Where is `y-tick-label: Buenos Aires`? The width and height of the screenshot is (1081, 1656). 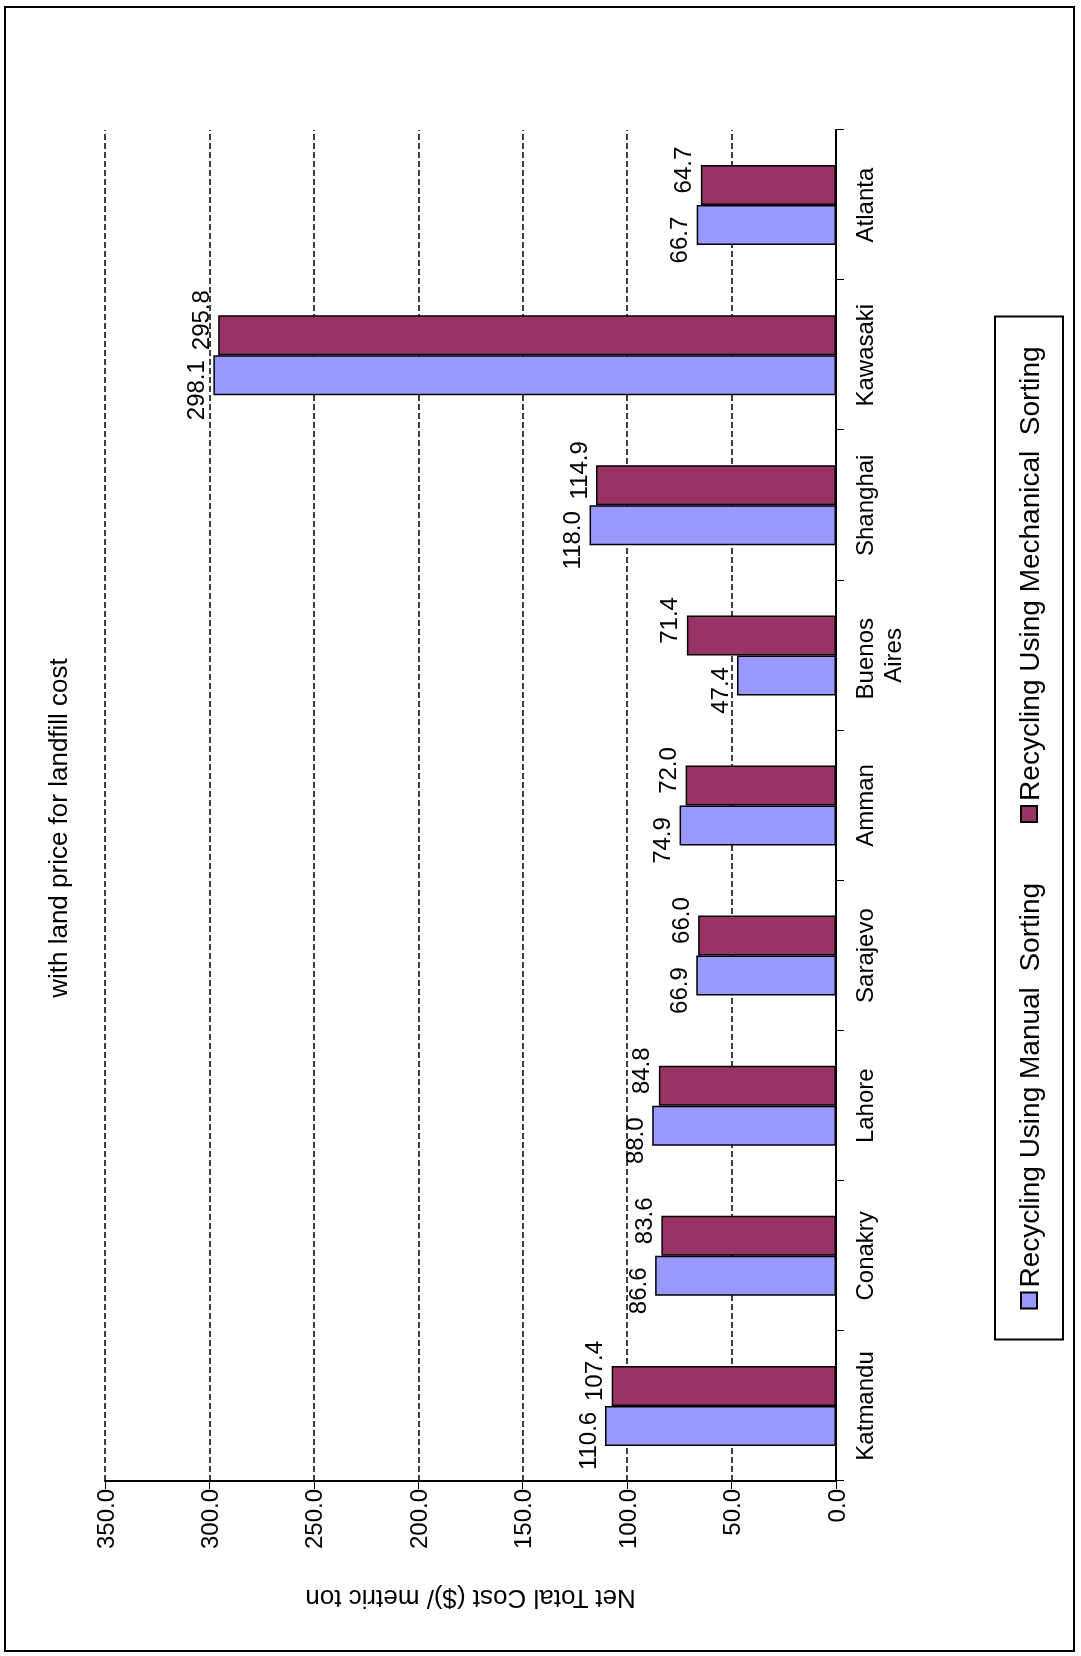 y-tick-label: Buenos Aires is located at coordinates (878, 655).